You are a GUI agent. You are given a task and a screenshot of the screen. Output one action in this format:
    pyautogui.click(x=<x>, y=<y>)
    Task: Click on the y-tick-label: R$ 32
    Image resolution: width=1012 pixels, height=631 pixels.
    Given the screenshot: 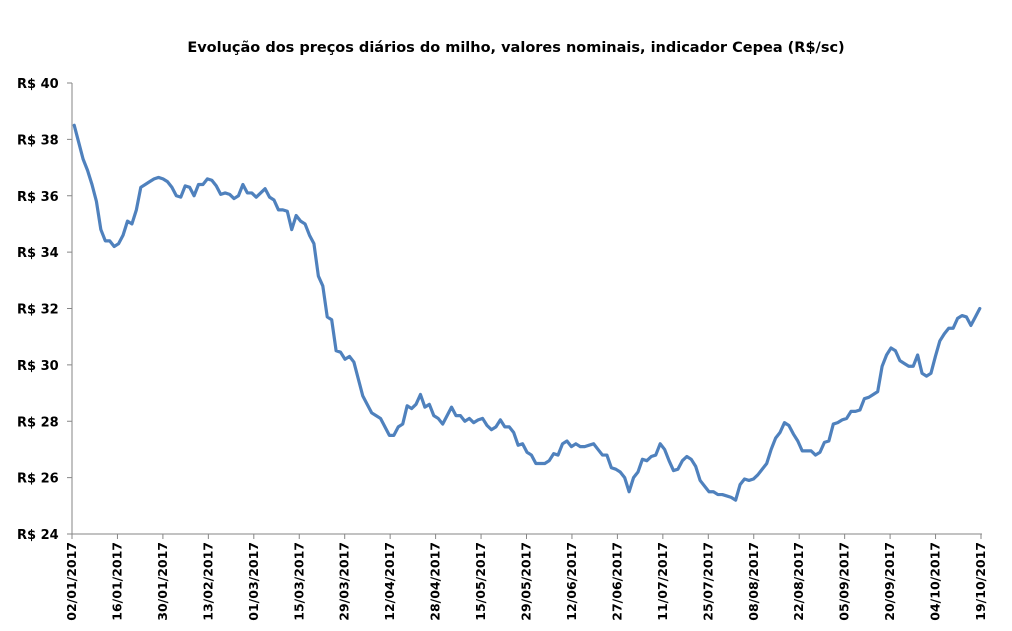 What is the action you would take?
    pyautogui.click(x=38, y=310)
    